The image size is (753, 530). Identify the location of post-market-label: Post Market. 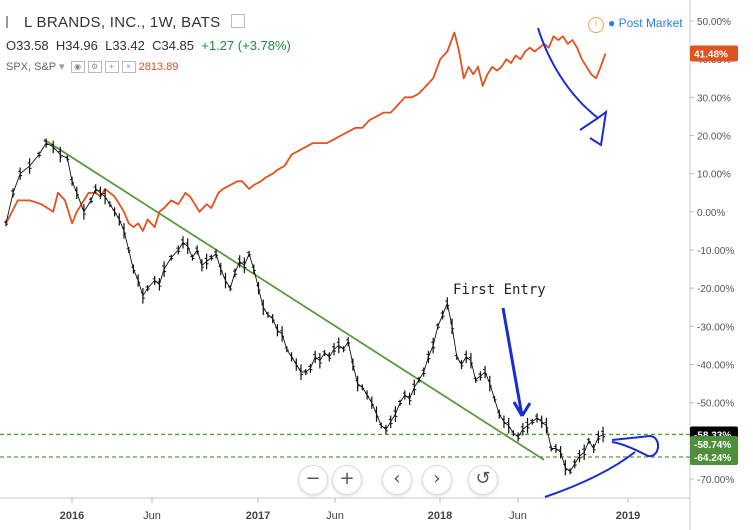
(650, 23).